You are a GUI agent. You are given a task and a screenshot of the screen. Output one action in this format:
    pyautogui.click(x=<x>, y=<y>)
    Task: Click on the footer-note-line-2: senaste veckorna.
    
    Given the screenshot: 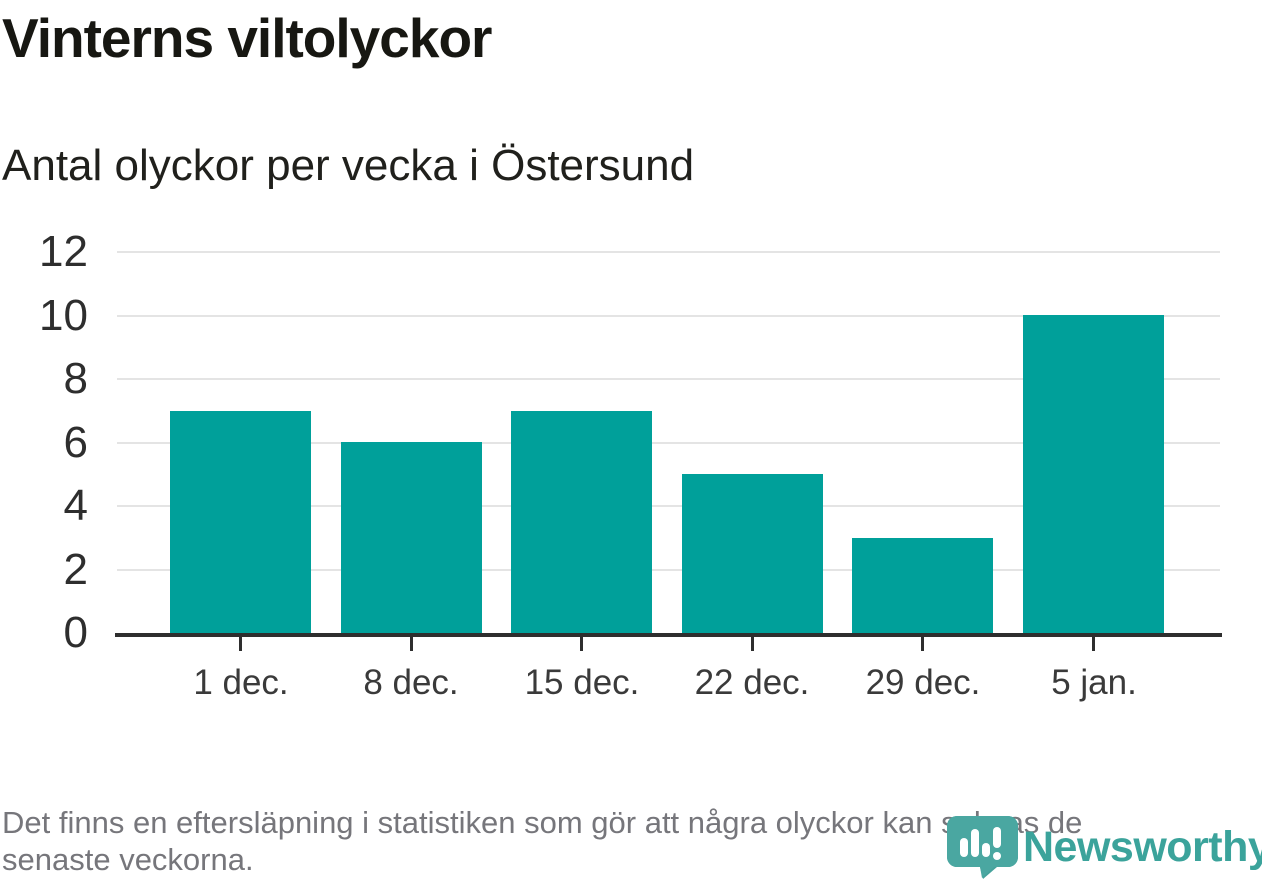 What is the action you would take?
    pyautogui.click(x=128, y=859)
    